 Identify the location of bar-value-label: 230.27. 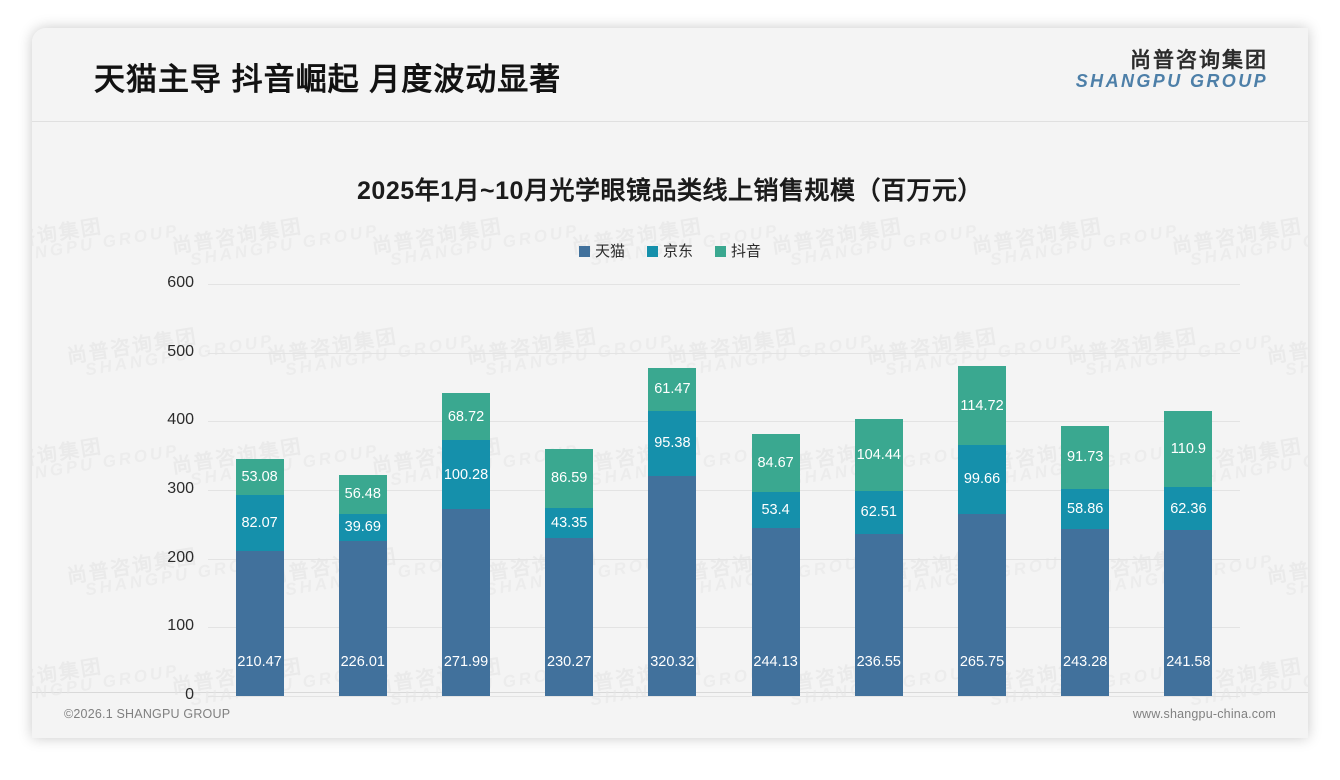
(569, 662).